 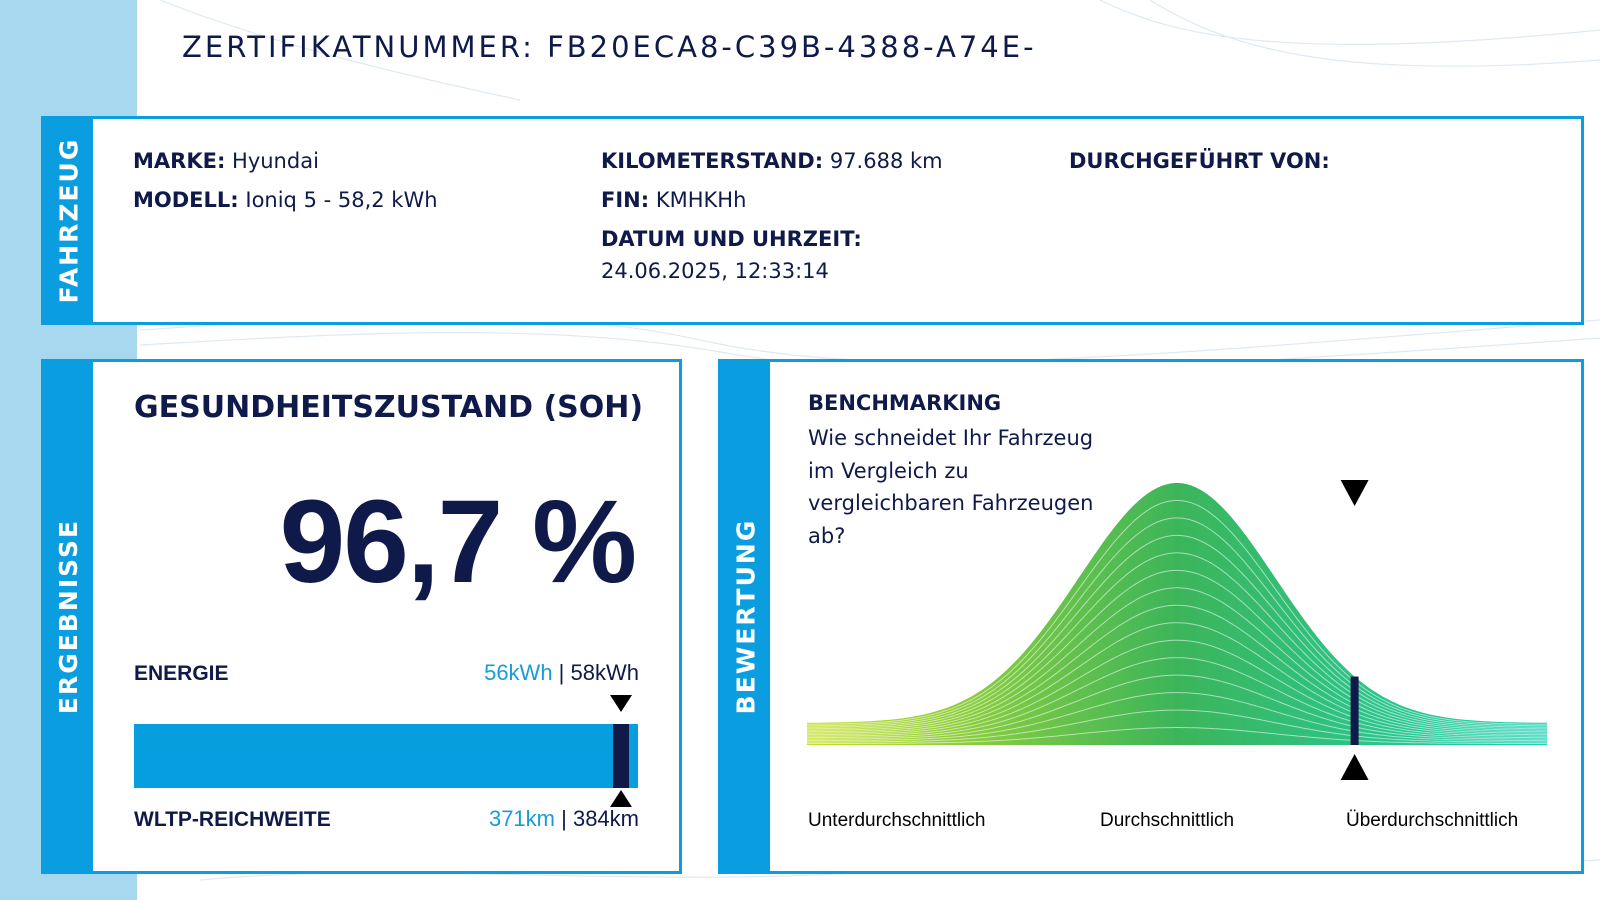 I want to click on soh-bar-marker, so click(x=621, y=756).